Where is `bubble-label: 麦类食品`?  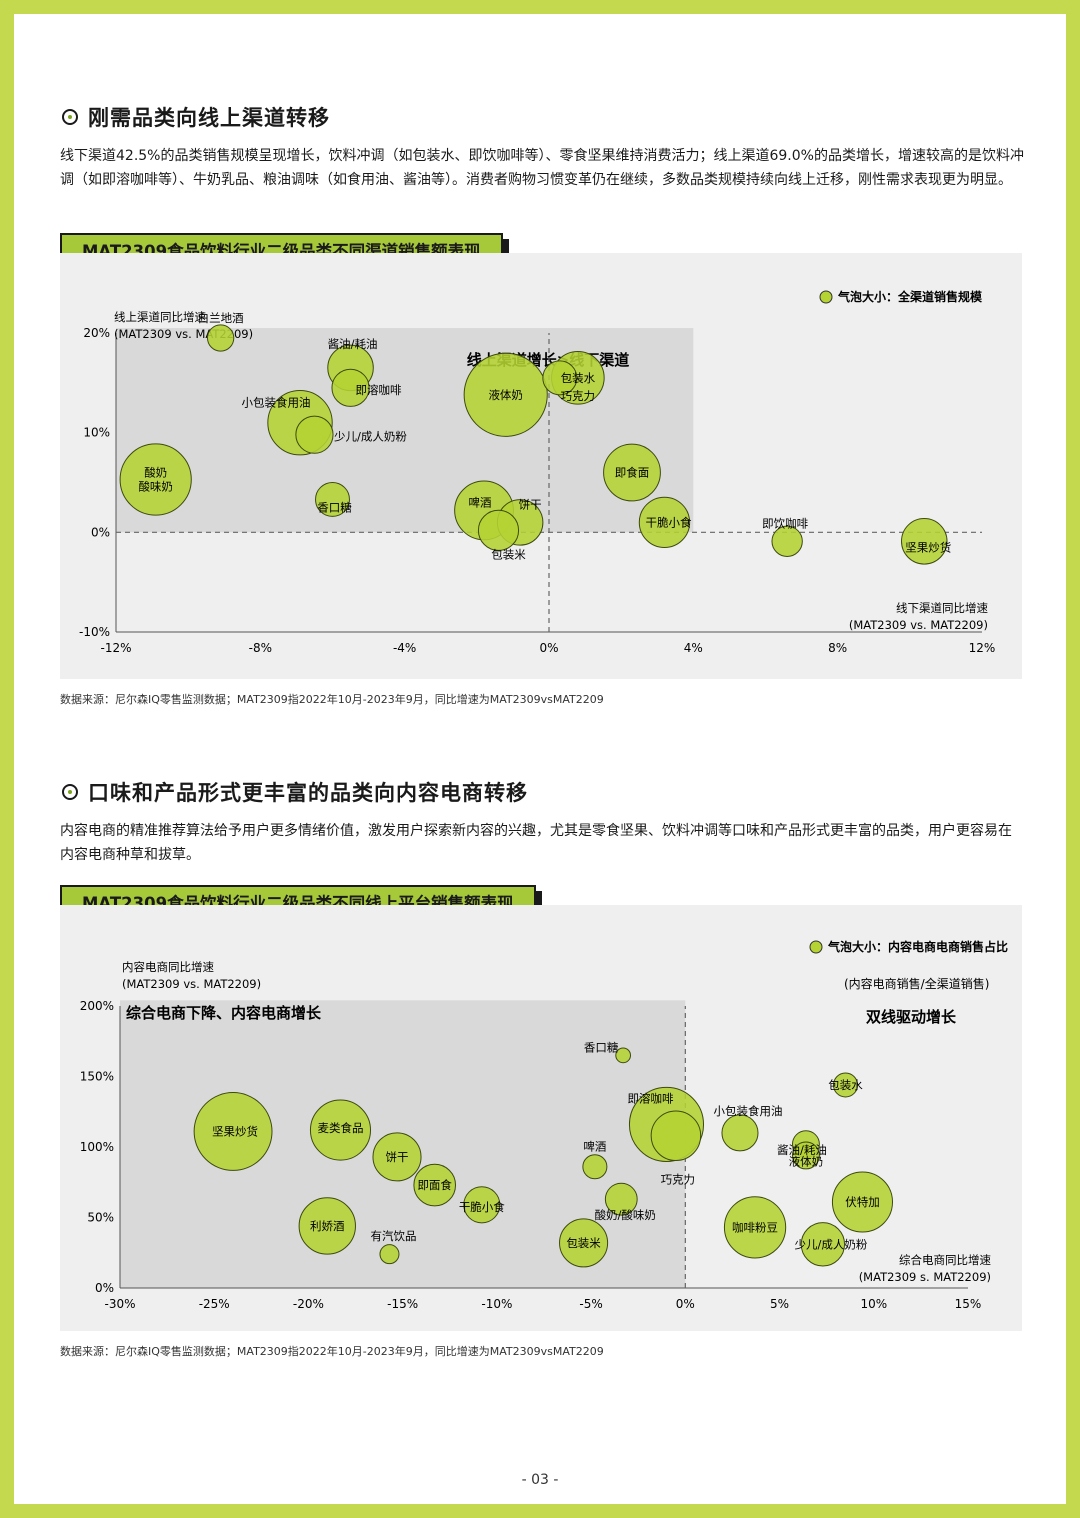
bubble-label: 麦类食品 is located at coordinates (340, 1128).